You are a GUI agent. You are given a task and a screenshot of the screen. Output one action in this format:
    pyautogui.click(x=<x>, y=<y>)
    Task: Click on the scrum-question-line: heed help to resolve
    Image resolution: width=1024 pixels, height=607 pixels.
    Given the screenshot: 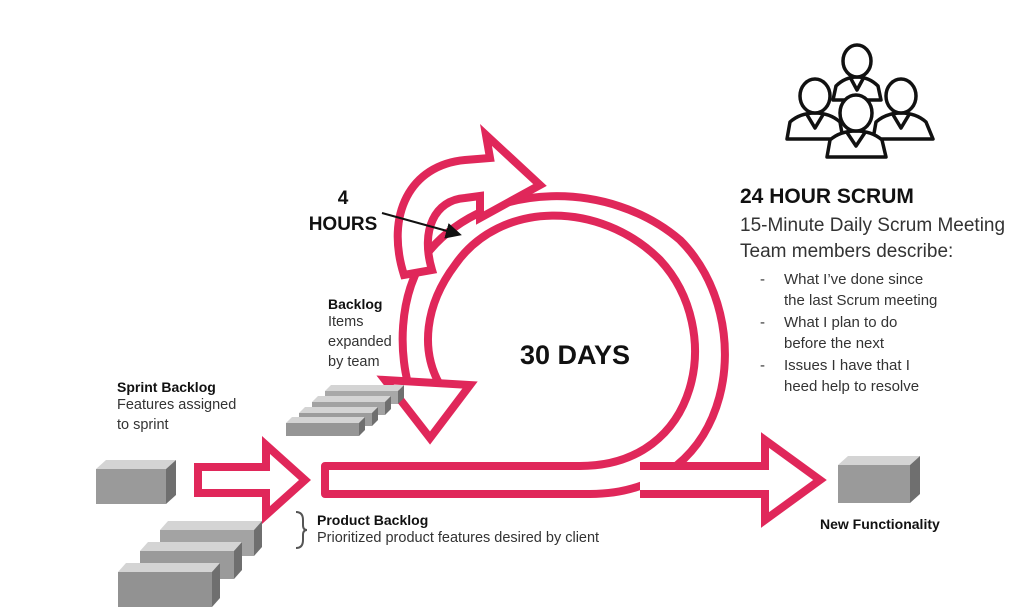 What is the action you would take?
    pyautogui.click(x=852, y=386)
    